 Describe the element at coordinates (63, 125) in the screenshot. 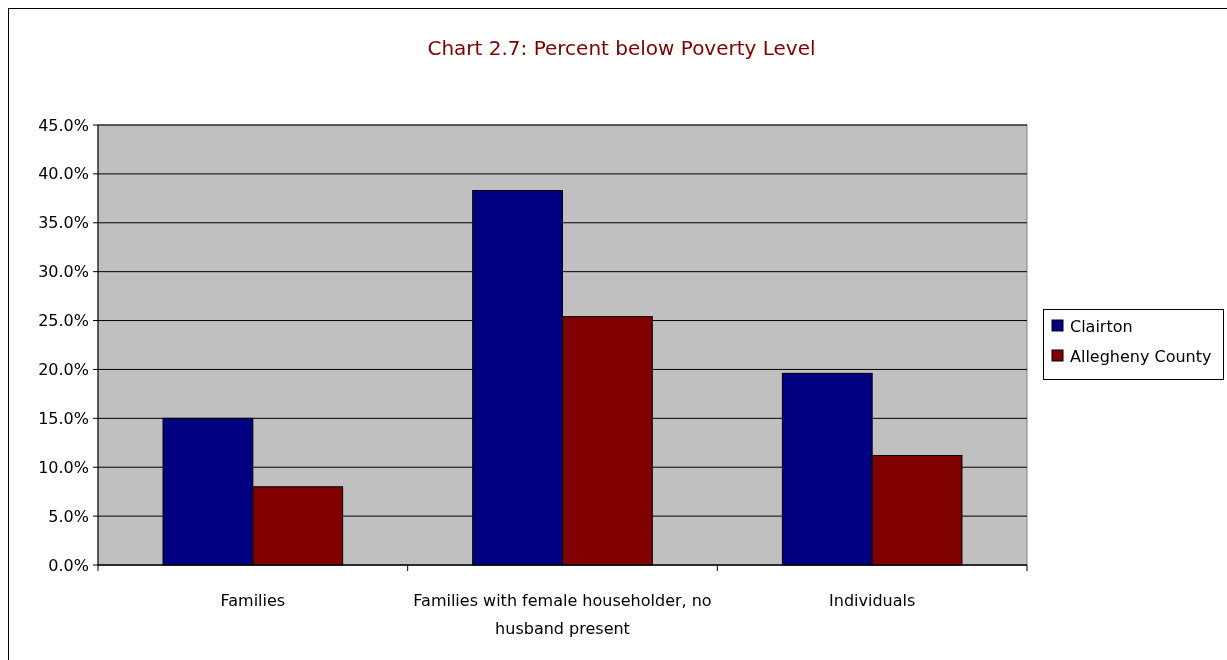

I see `y-tick-label: 45.0%` at that location.